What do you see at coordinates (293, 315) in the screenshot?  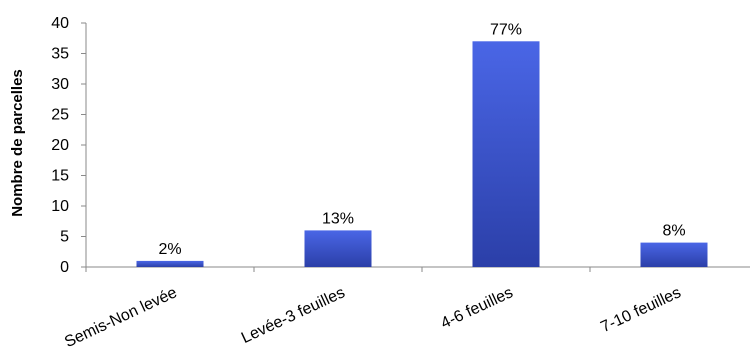 I see `x-category-label-2: Levée-3 feuilles` at bounding box center [293, 315].